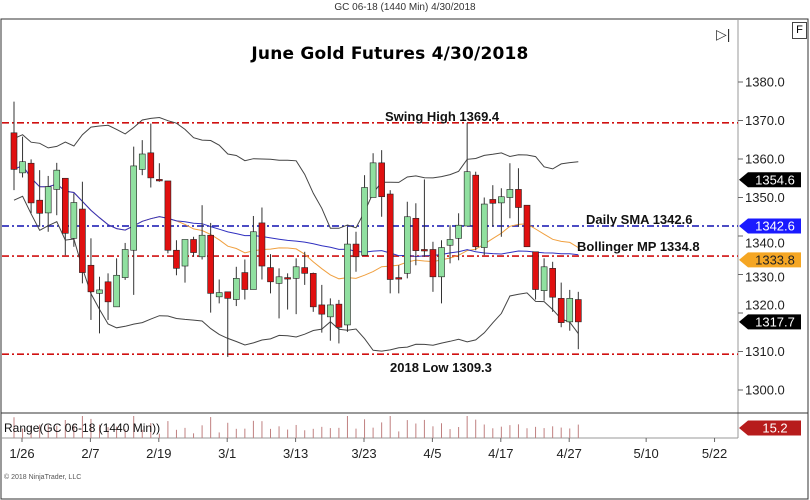 Image resolution: width=810 pixels, height=500 pixels. What do you see at coordinates (765, 390) in the screenshot?
I see `y-tick-label: 1300.0` at bounding box center [765, 390].